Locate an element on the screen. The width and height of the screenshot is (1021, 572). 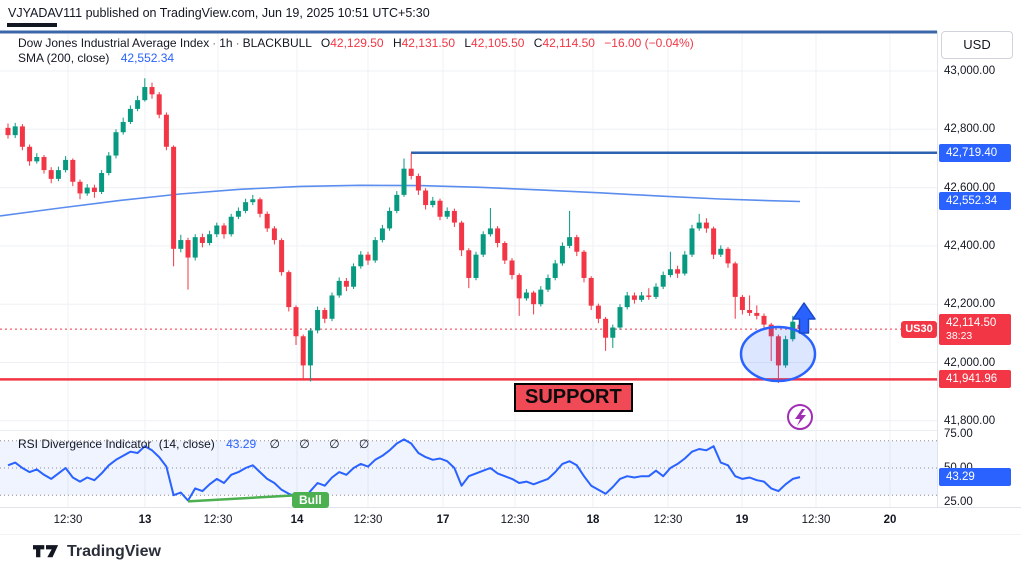
time-axis-label: 20 is located at coordinates (890, 520).